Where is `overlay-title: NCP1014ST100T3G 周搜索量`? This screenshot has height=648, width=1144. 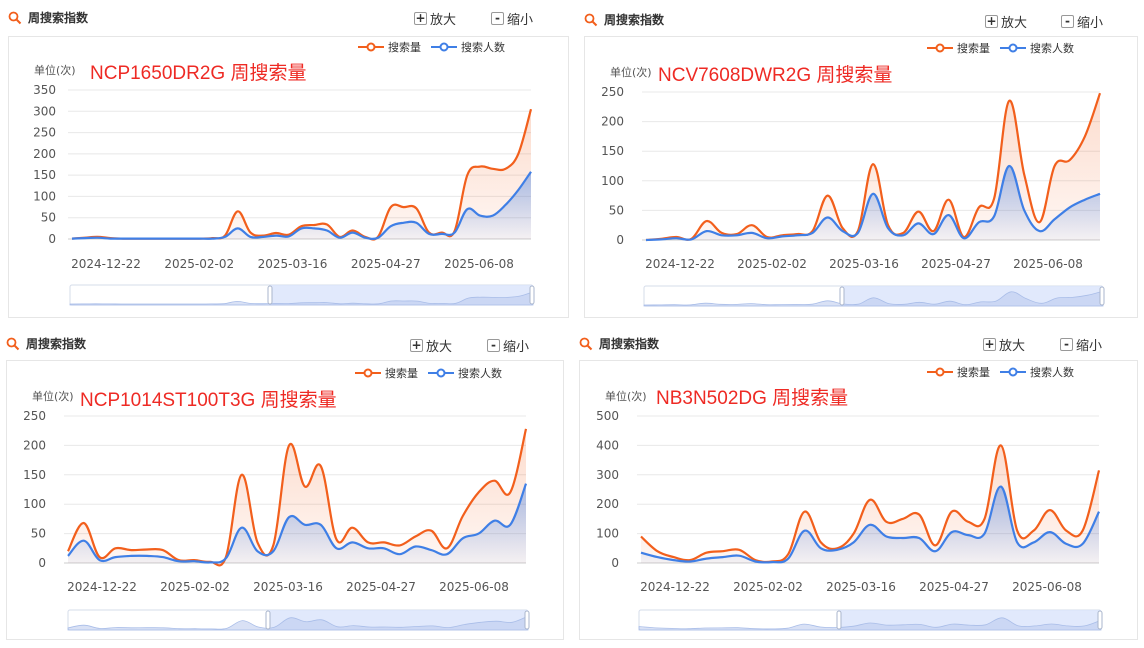
overlay-title: NCP1014ST100T3G 周搜索量 is located at coordinates (208, 400).